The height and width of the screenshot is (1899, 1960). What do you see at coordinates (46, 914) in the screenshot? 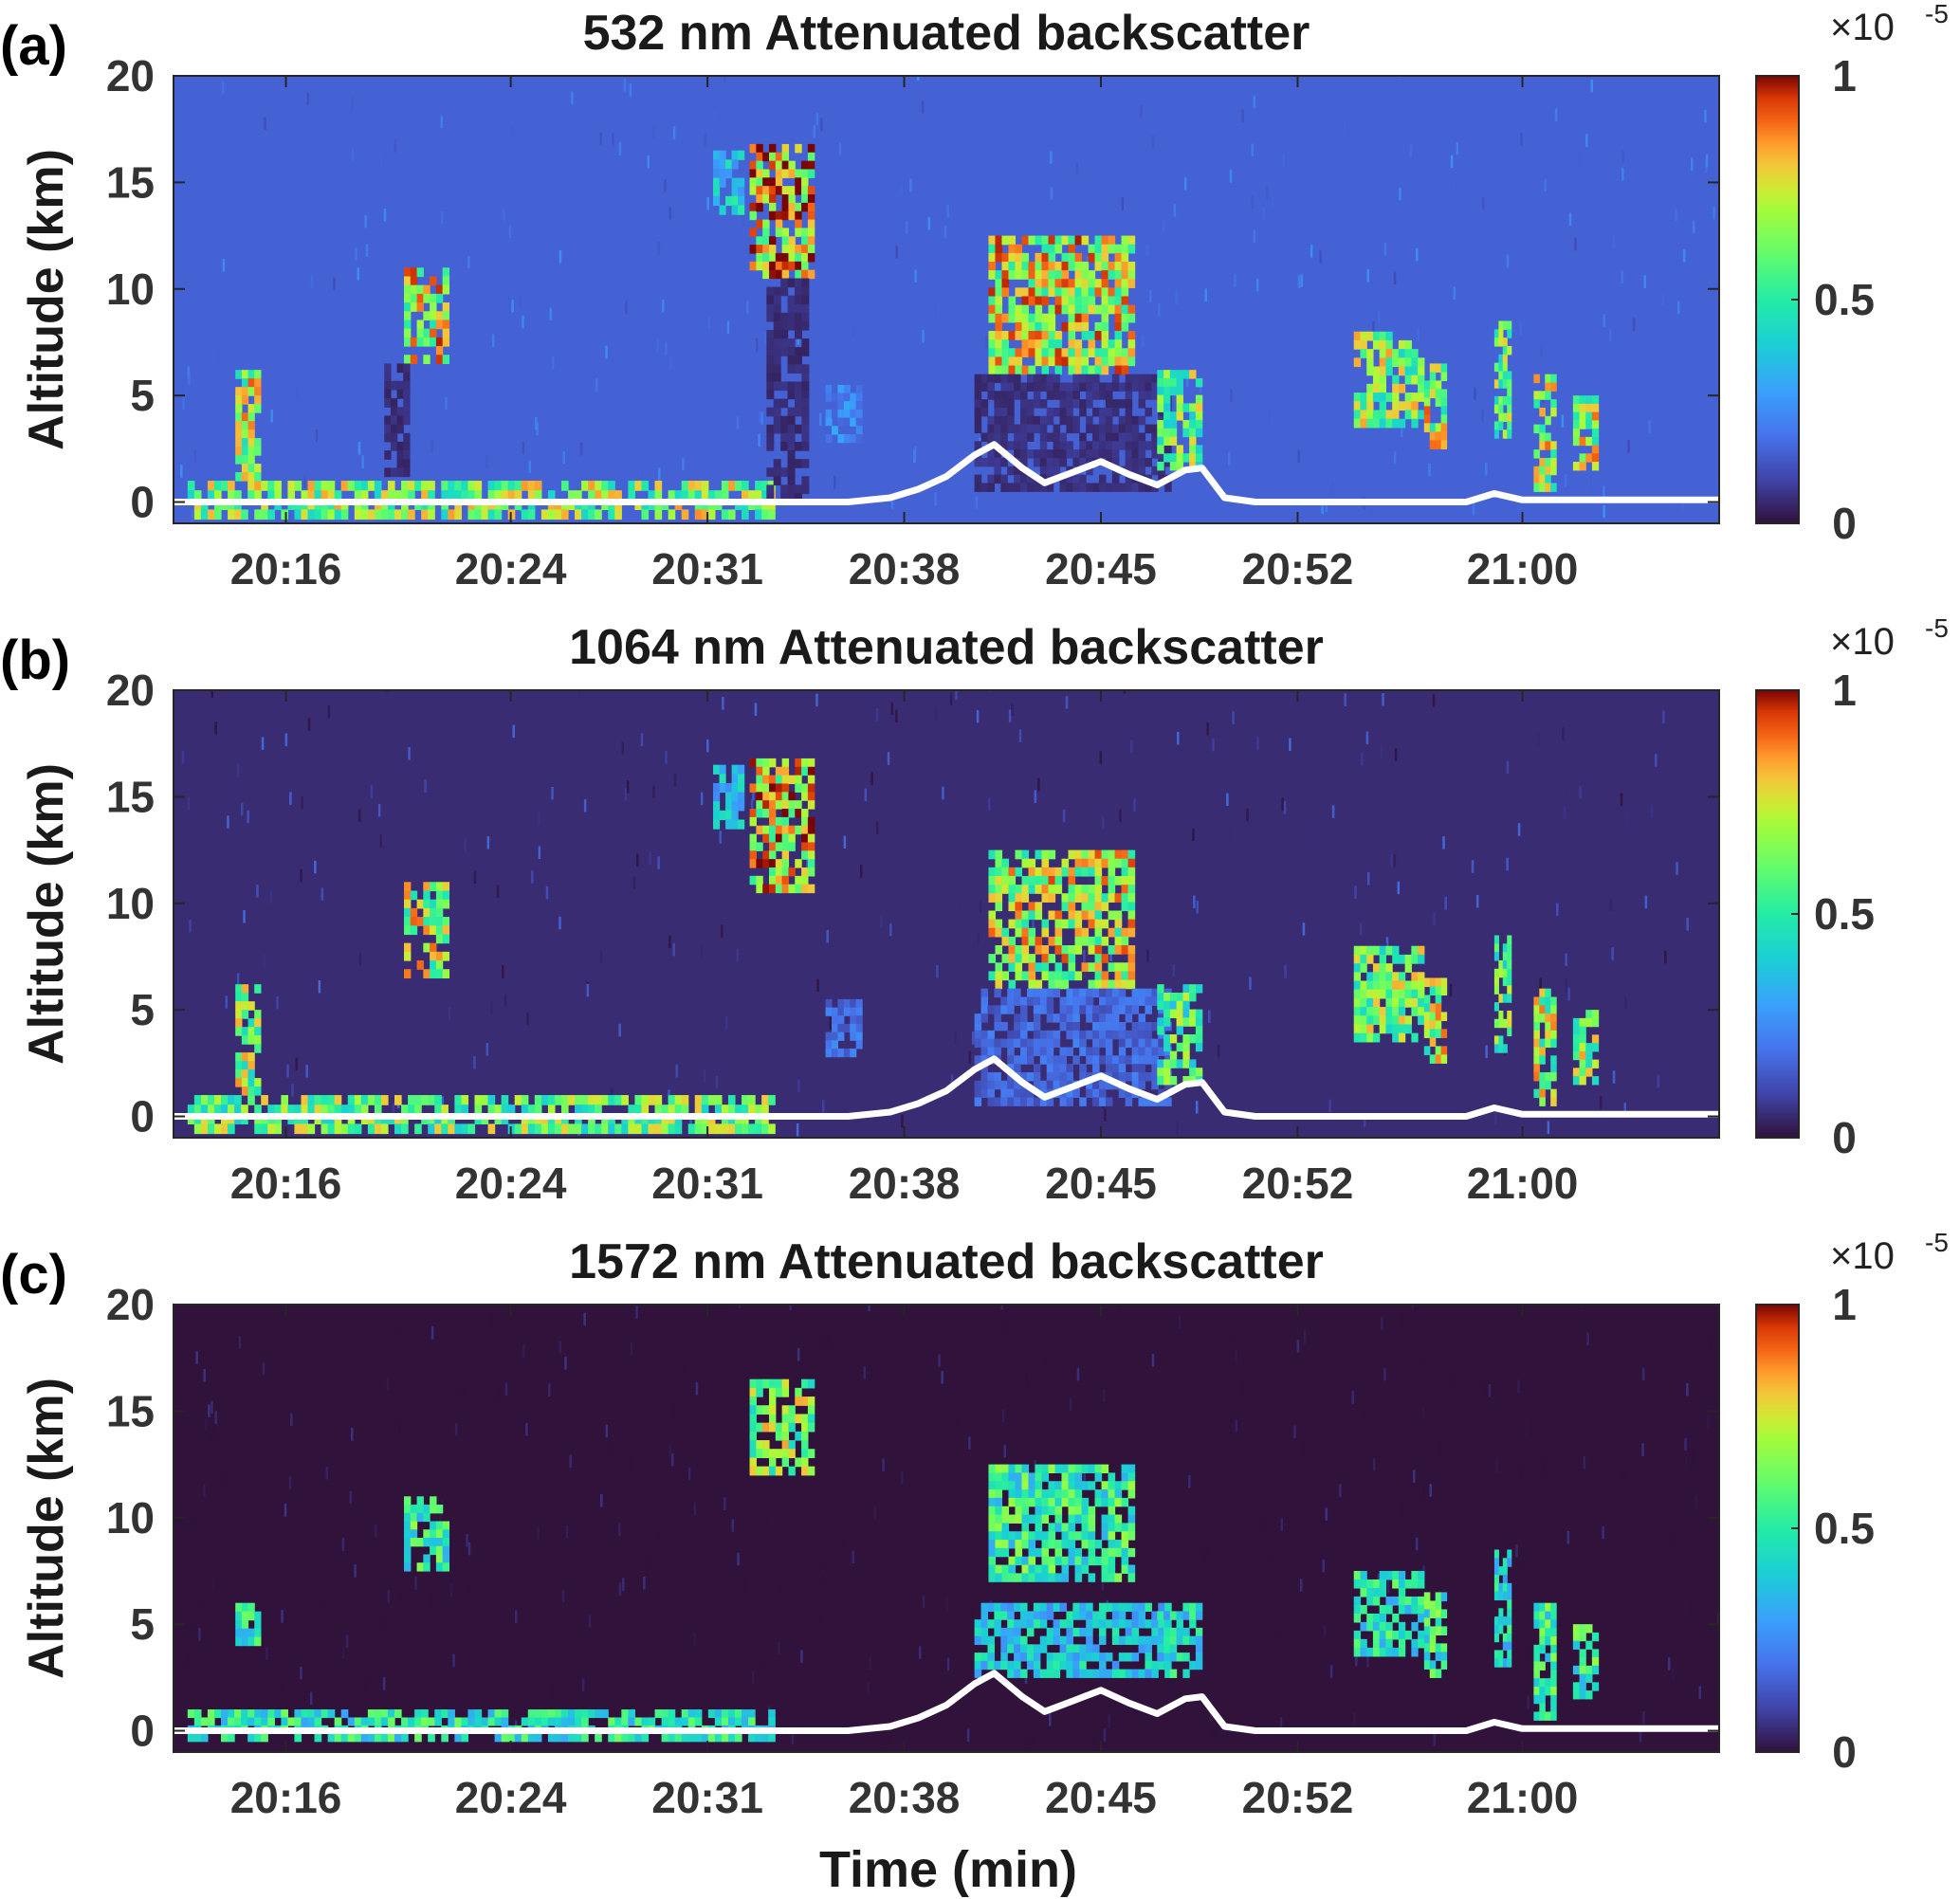
I see `y-axis-label: Altitude (km)` at bounding box center [46, 914].